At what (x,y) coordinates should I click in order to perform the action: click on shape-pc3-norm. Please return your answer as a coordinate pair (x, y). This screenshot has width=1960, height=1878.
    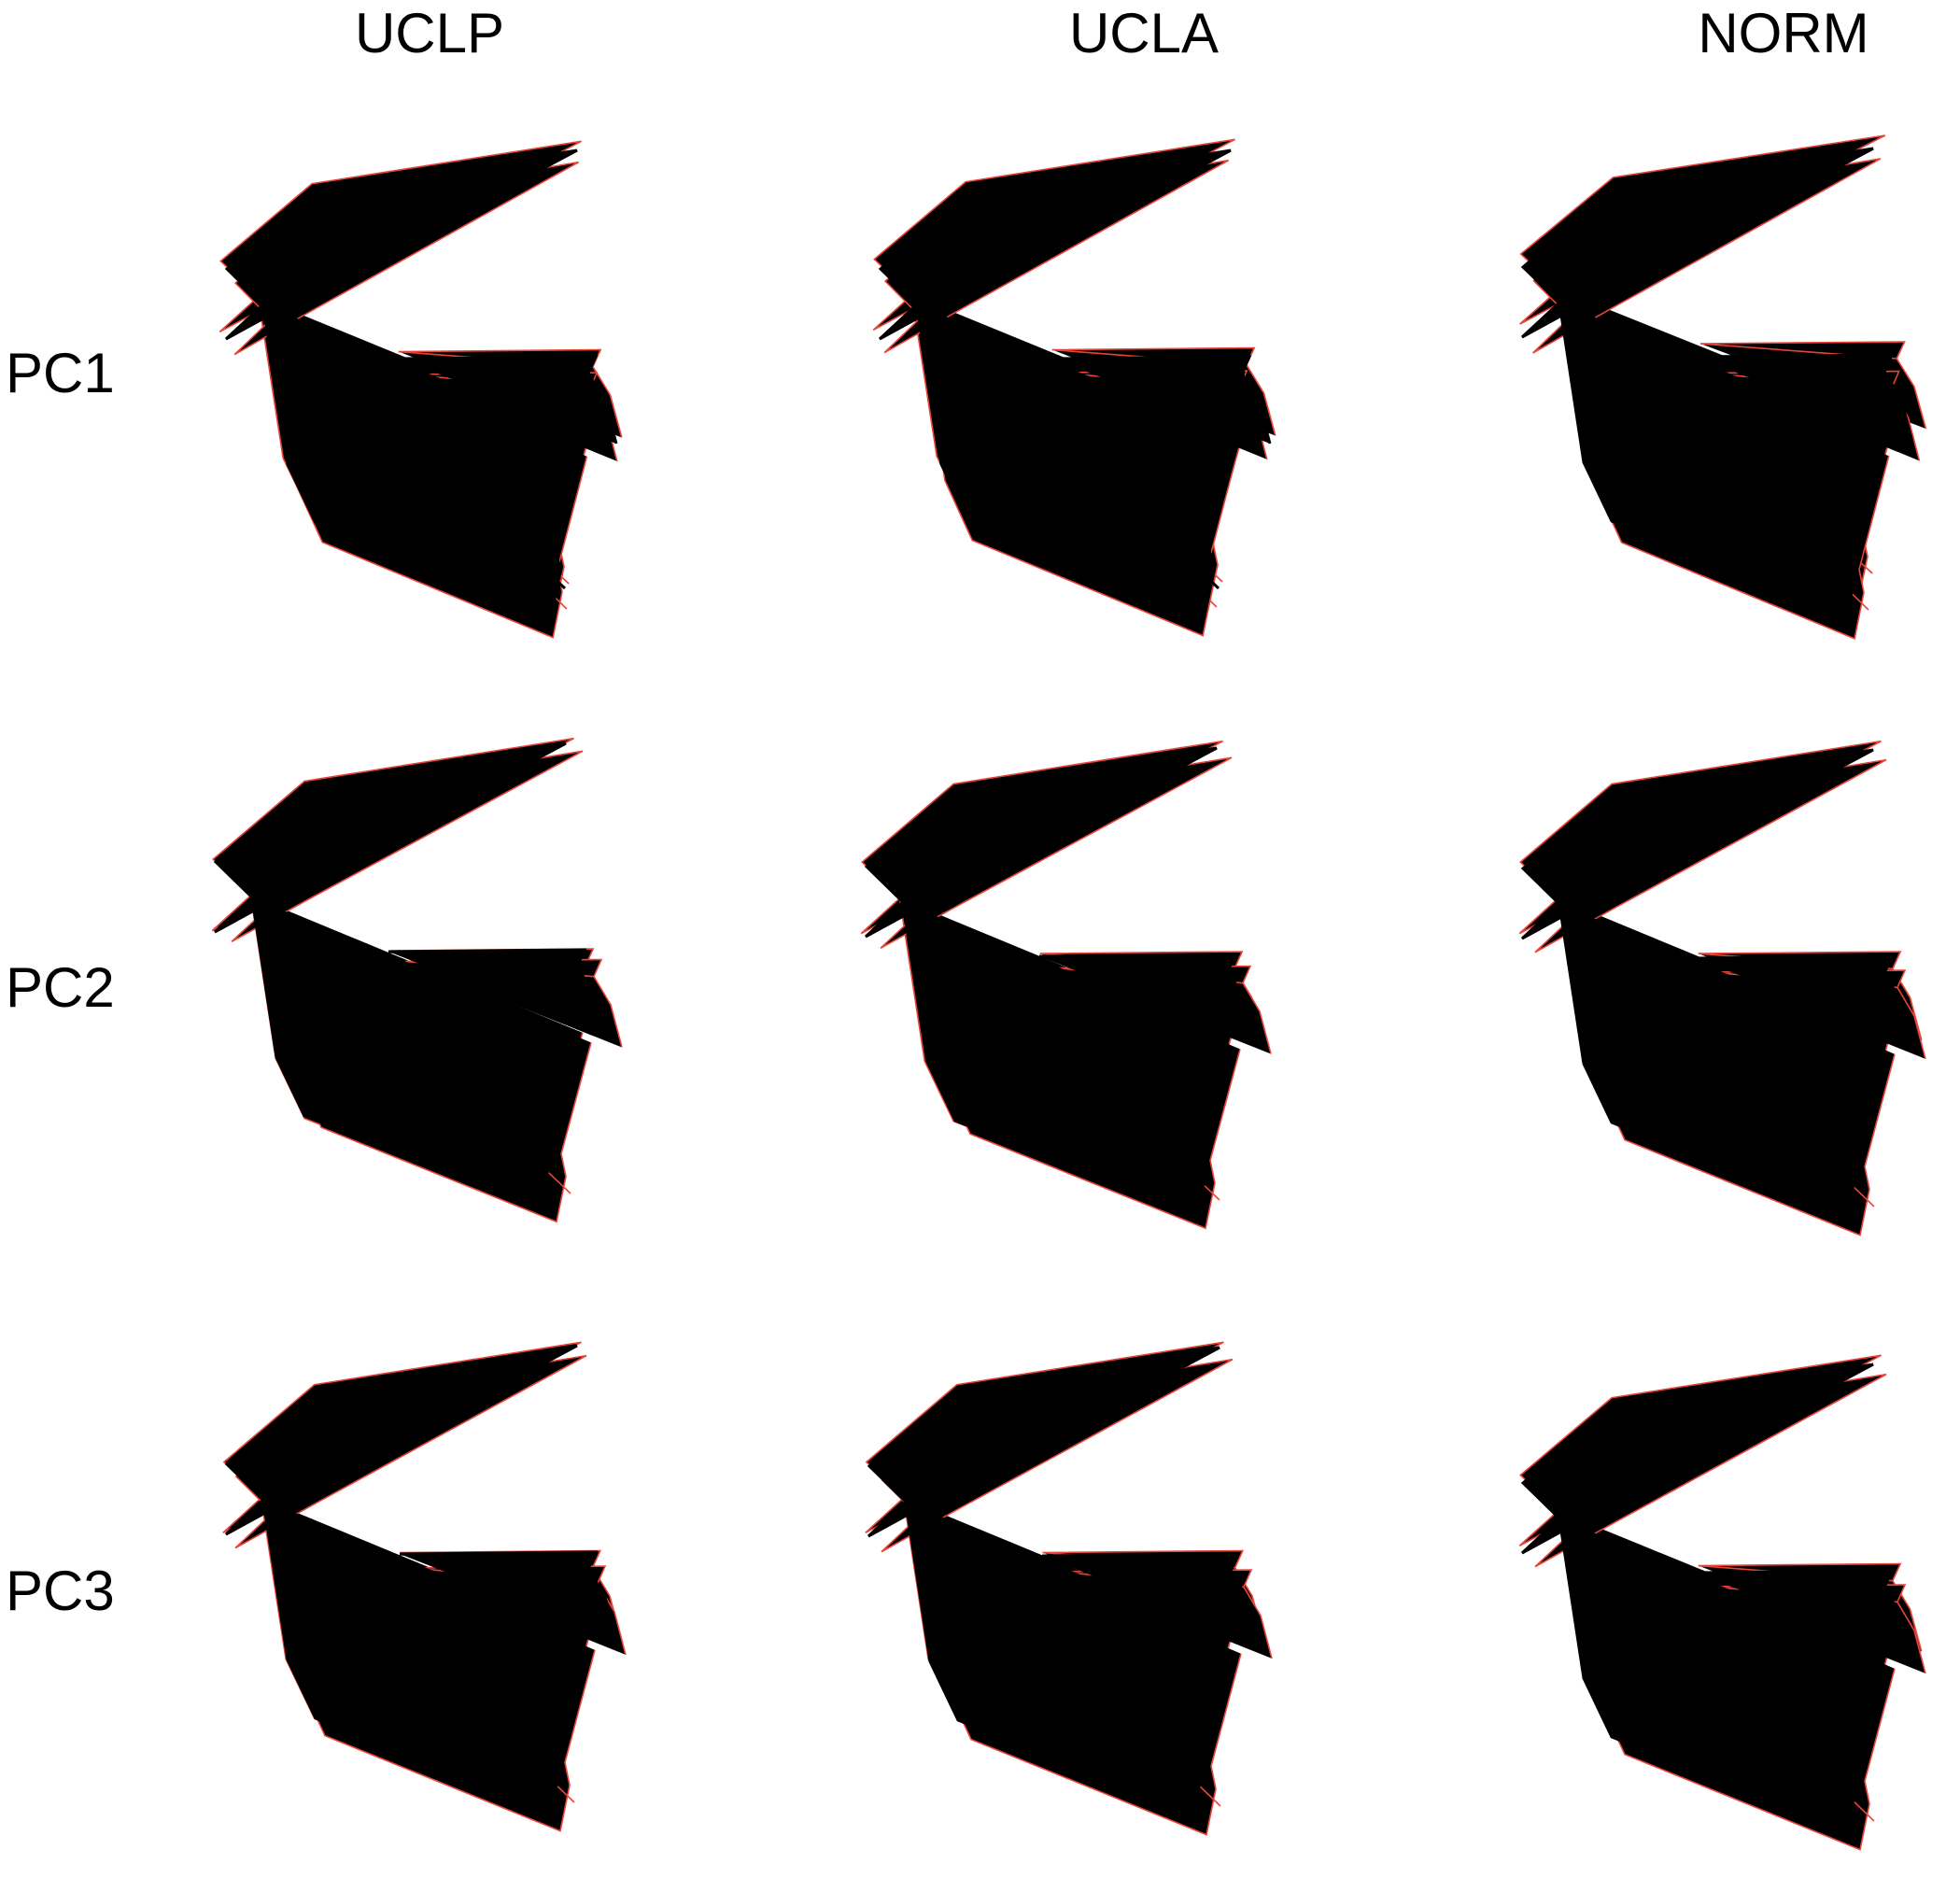
    Looking at the image, I should click on (1722, 1602).